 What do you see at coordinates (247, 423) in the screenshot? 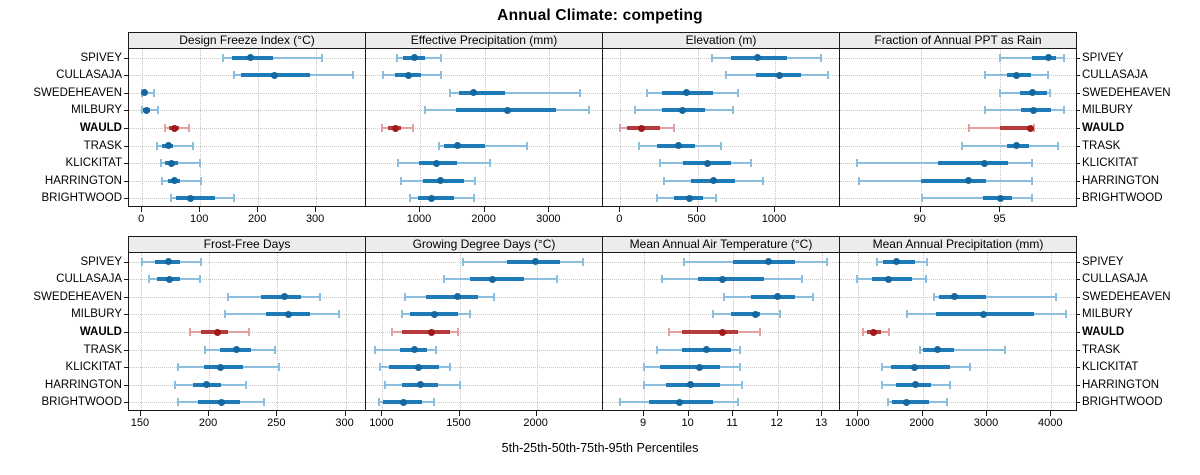
I see `x-axis: 150 200 250 300` at bounding box center [247, 423].